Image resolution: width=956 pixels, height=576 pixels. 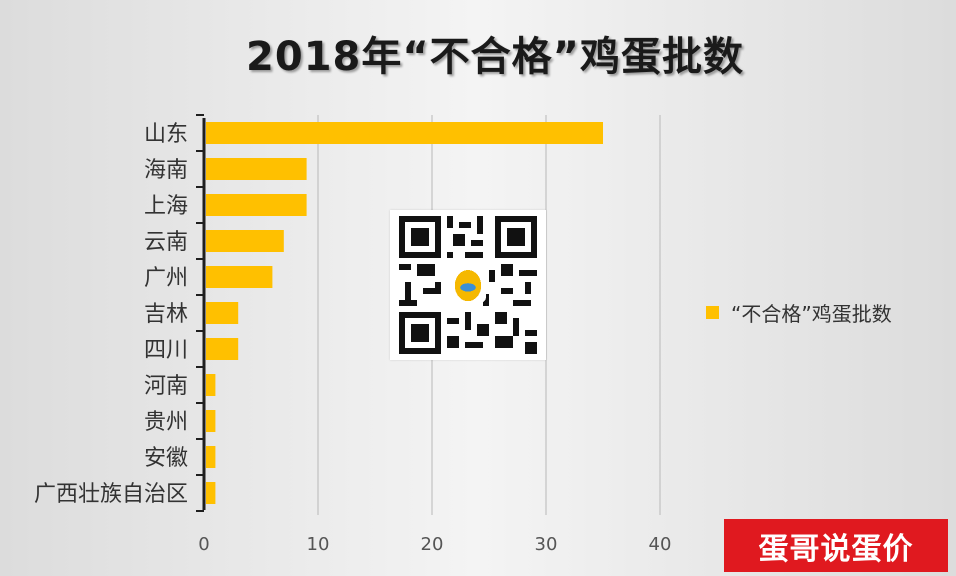 I want to click on x-tick-label: 30, so click(x=546, y=544).